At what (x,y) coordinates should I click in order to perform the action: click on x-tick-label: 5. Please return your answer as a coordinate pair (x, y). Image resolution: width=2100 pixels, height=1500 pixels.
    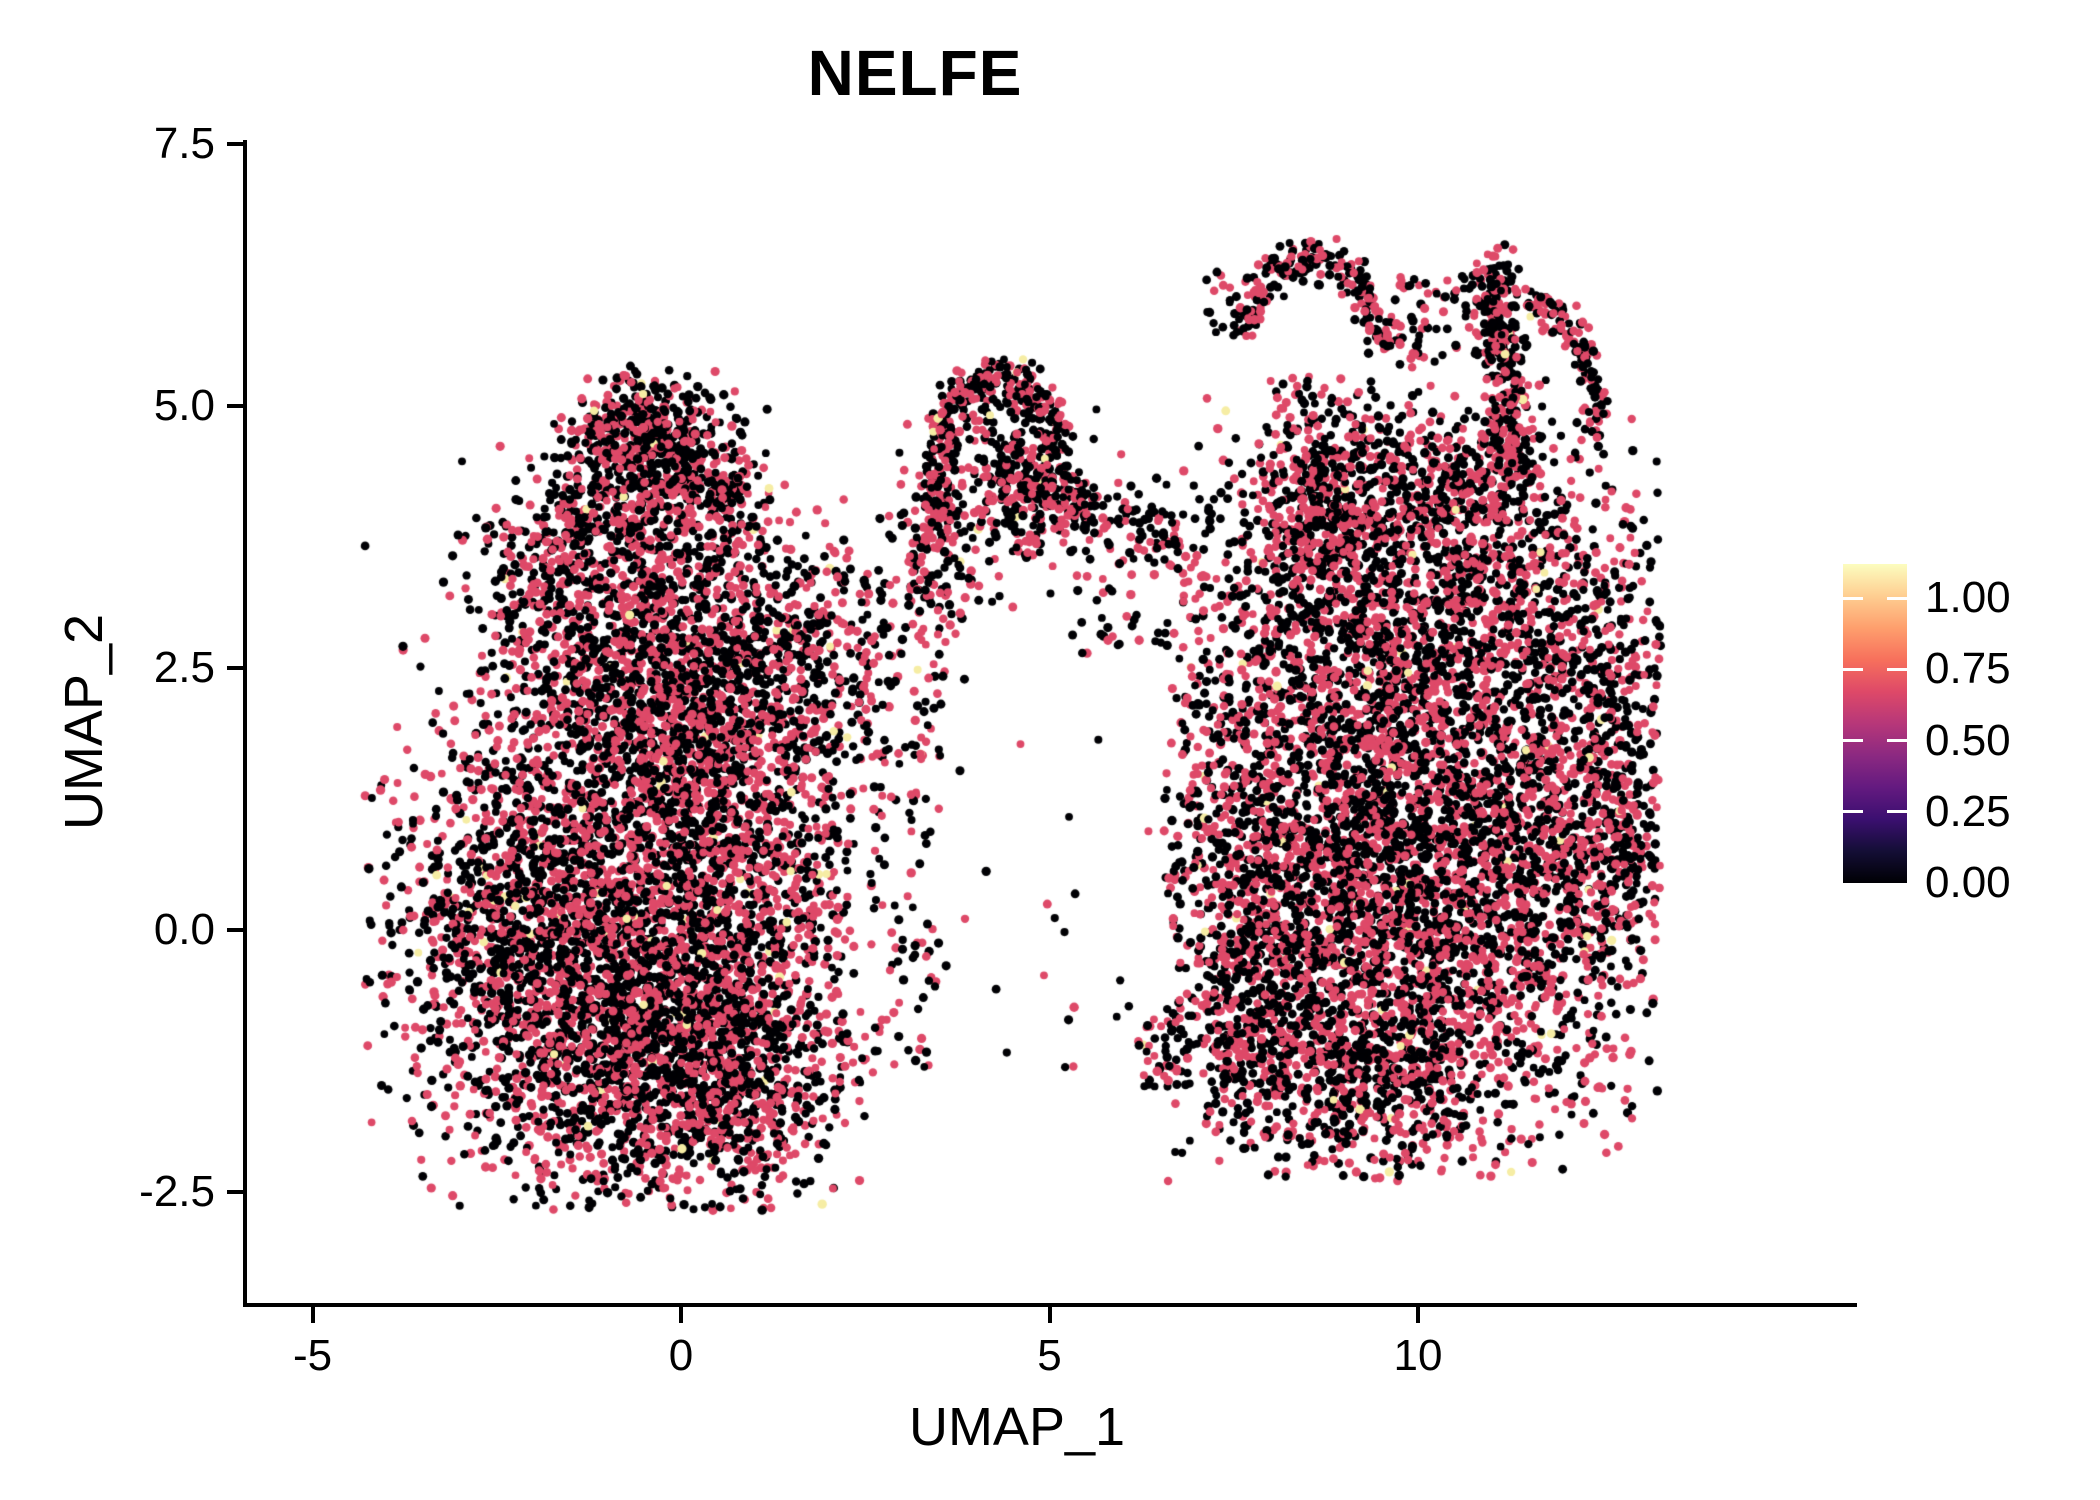
    Looking at the image, I should click on (1049, 1355).